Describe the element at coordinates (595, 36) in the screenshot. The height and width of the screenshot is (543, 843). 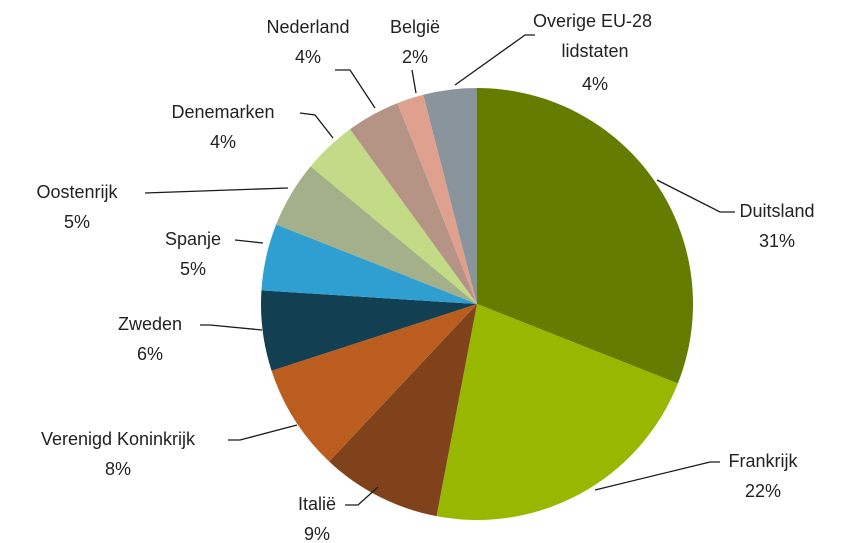
I see `category-label: Overige EU-28 lidstaten` at that location.